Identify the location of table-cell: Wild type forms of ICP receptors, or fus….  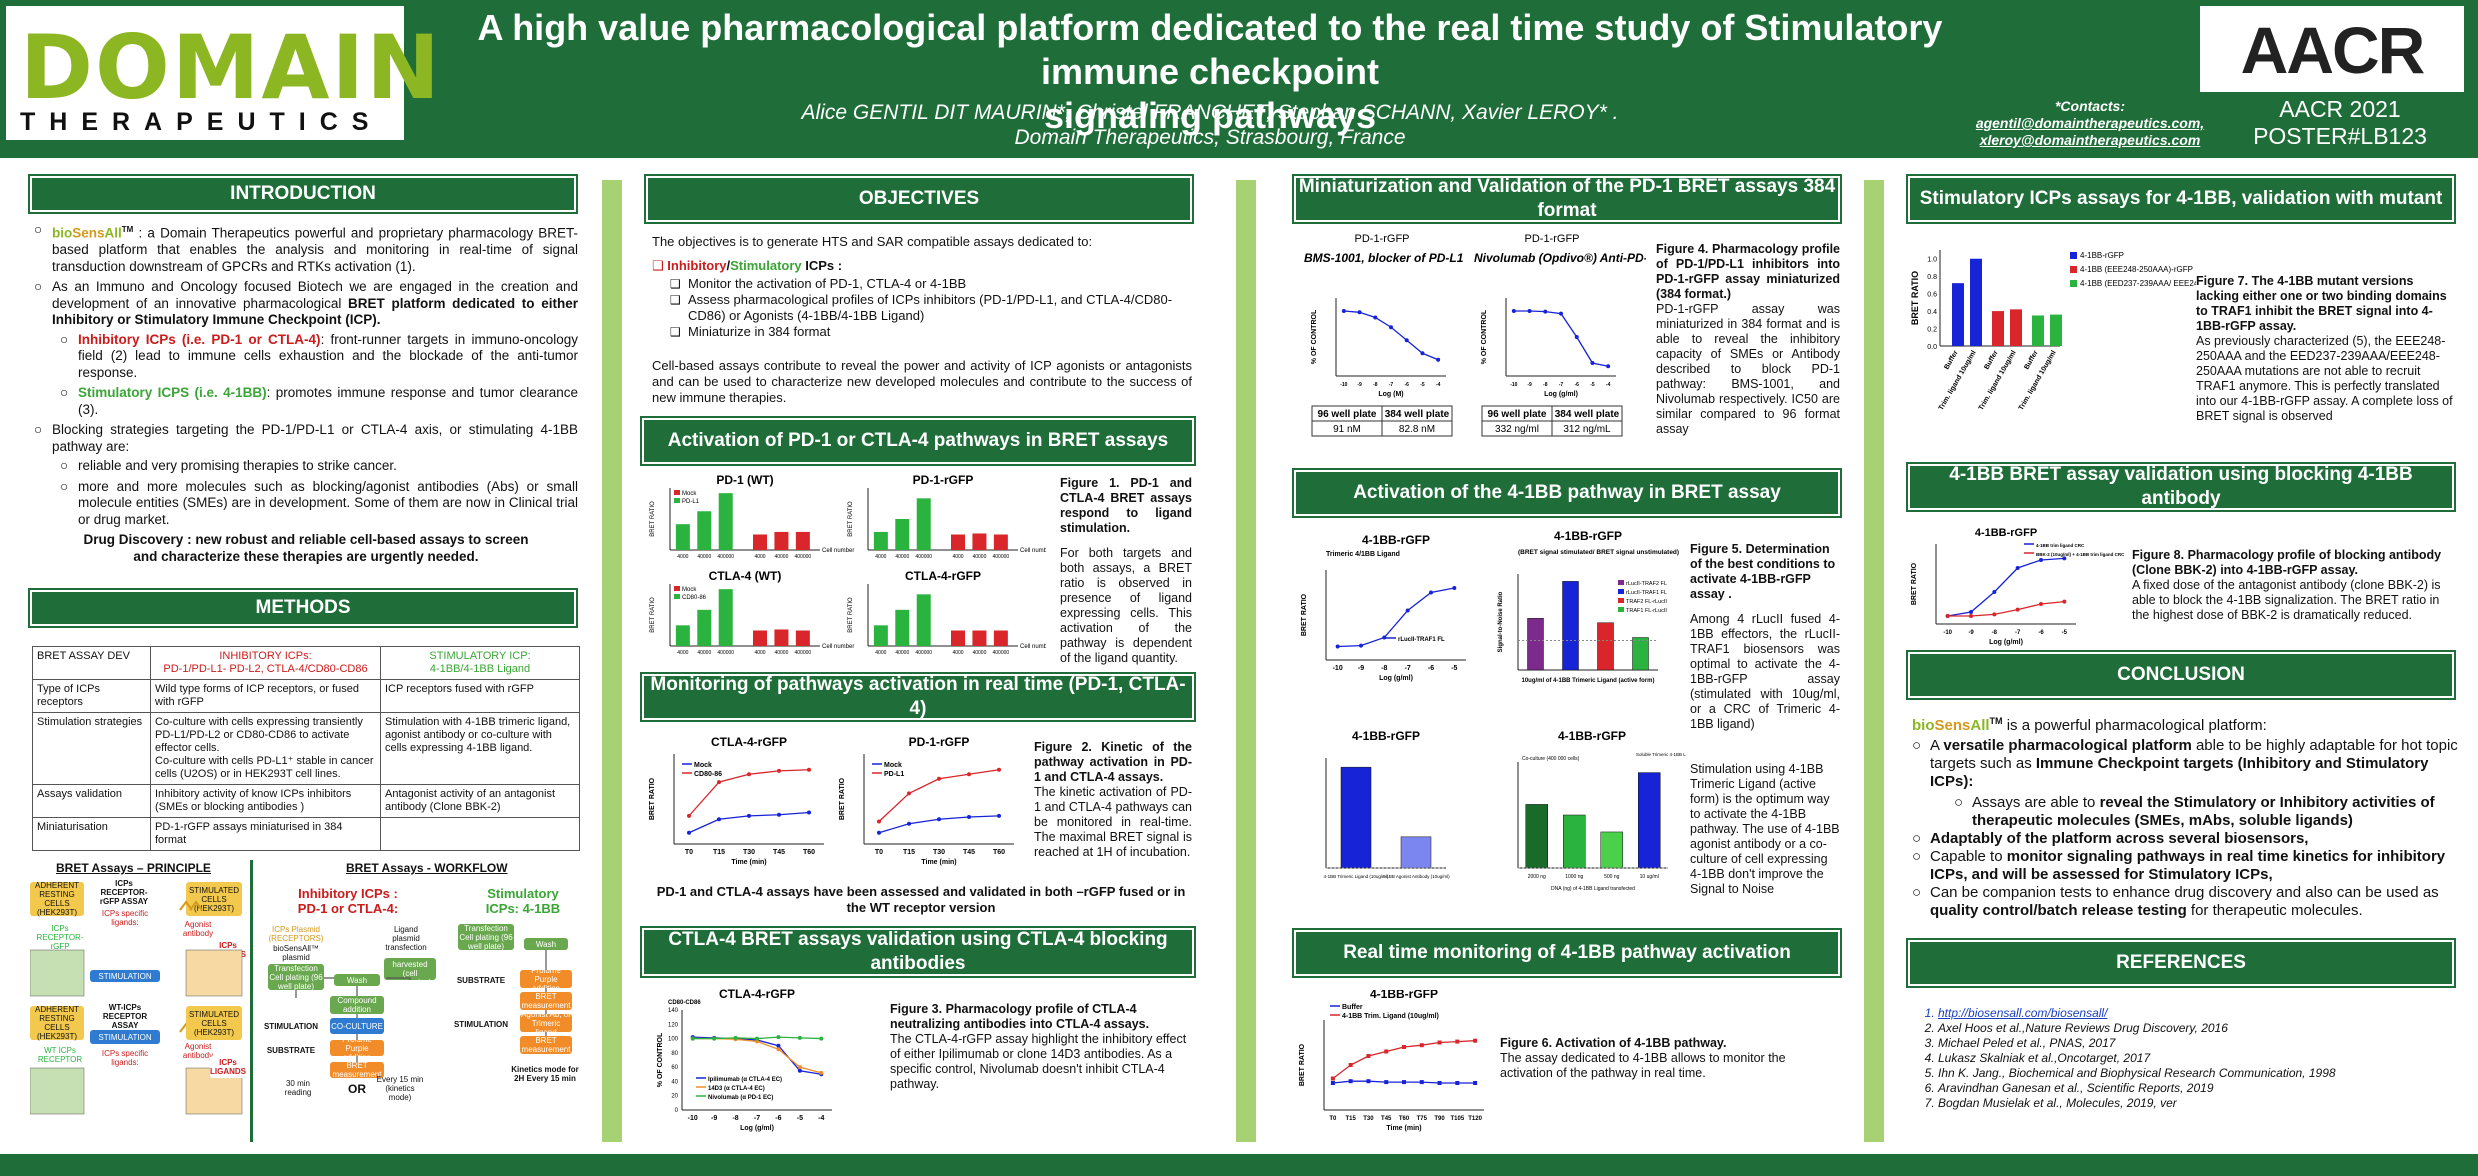
(265, 696).